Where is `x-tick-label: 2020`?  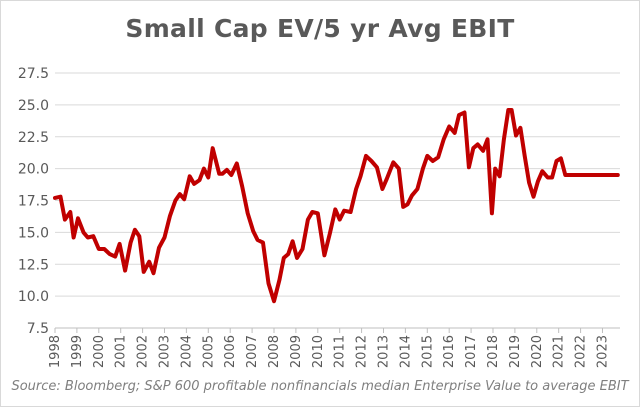
x-tick-label: 2020 is located at coordinates (537, 351).